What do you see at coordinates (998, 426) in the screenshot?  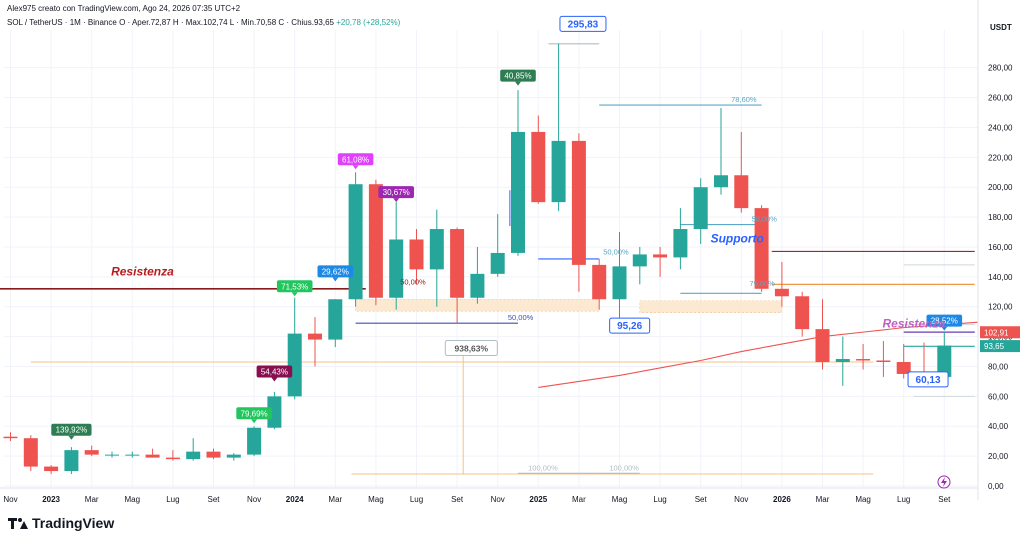 I see `y-tick-label: 40,00` at bounding box center [998, 426].